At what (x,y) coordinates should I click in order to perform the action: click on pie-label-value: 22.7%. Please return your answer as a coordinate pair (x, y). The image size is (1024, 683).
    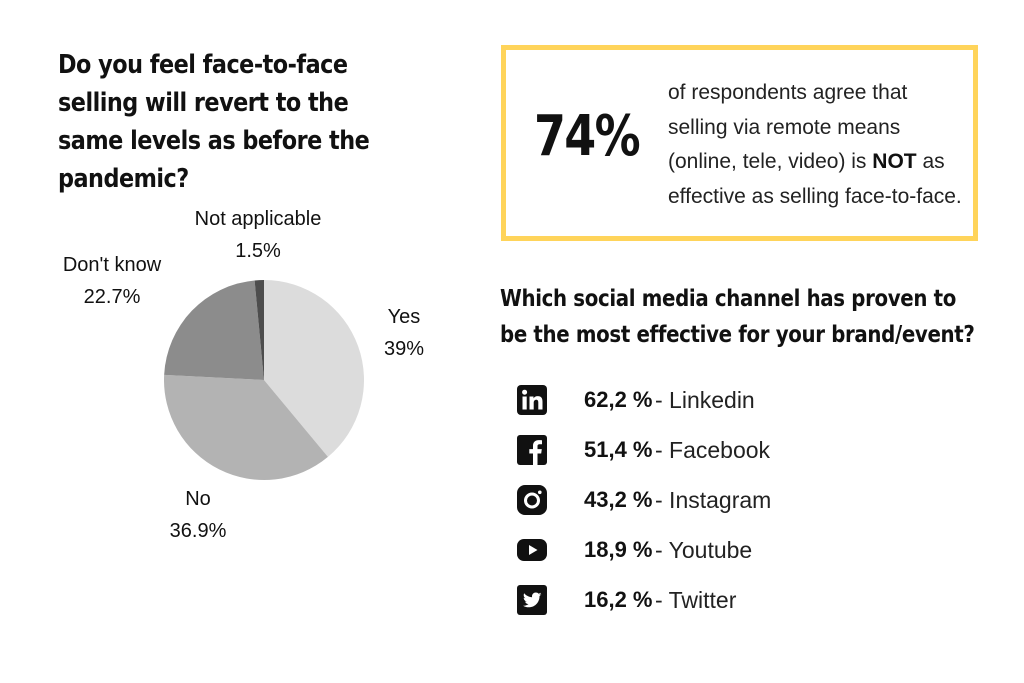
    Looking at the image, I should click on (112, 297).